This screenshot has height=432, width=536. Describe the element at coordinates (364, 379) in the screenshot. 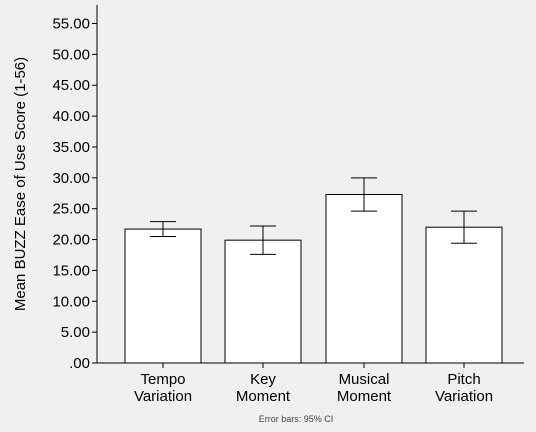

I see `x-tick-label-line1: Musical` at that location.